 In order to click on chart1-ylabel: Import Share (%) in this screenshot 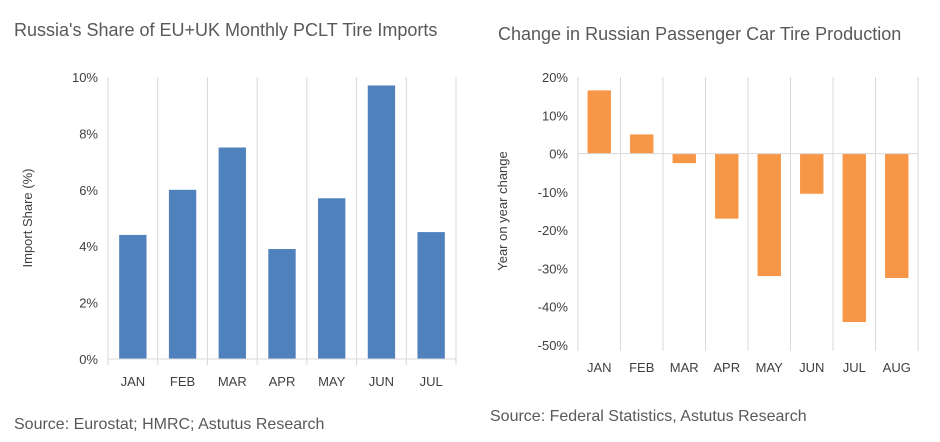, I will do `click(27, 218)`.